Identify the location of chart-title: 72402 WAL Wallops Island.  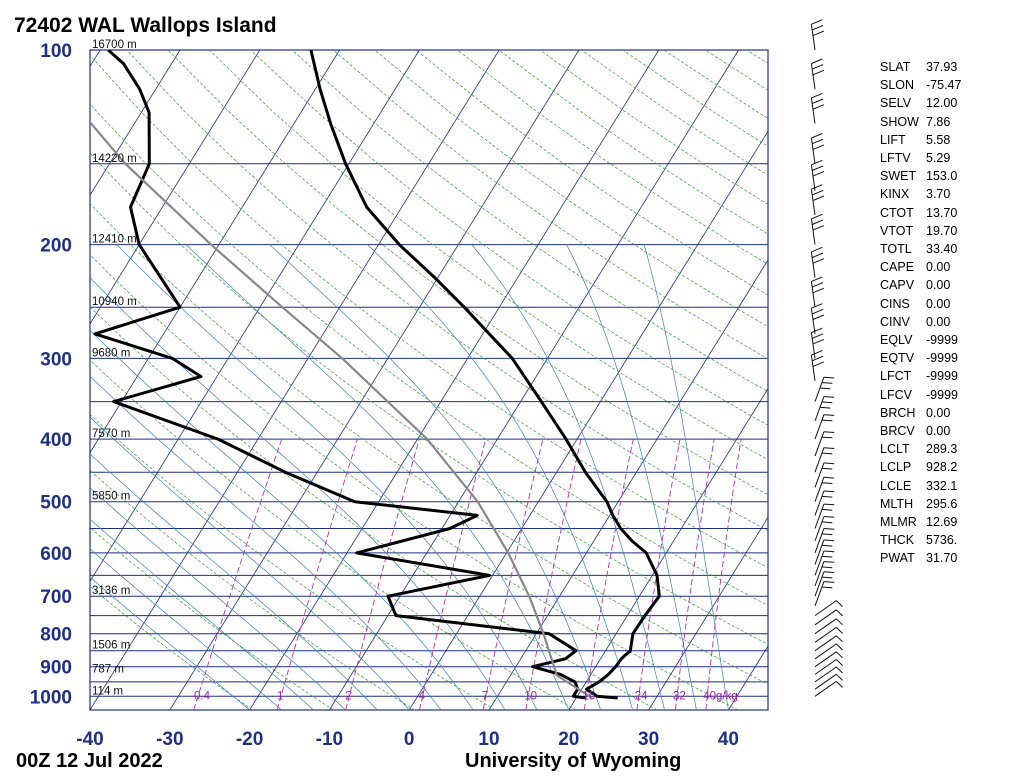
(145, 25).